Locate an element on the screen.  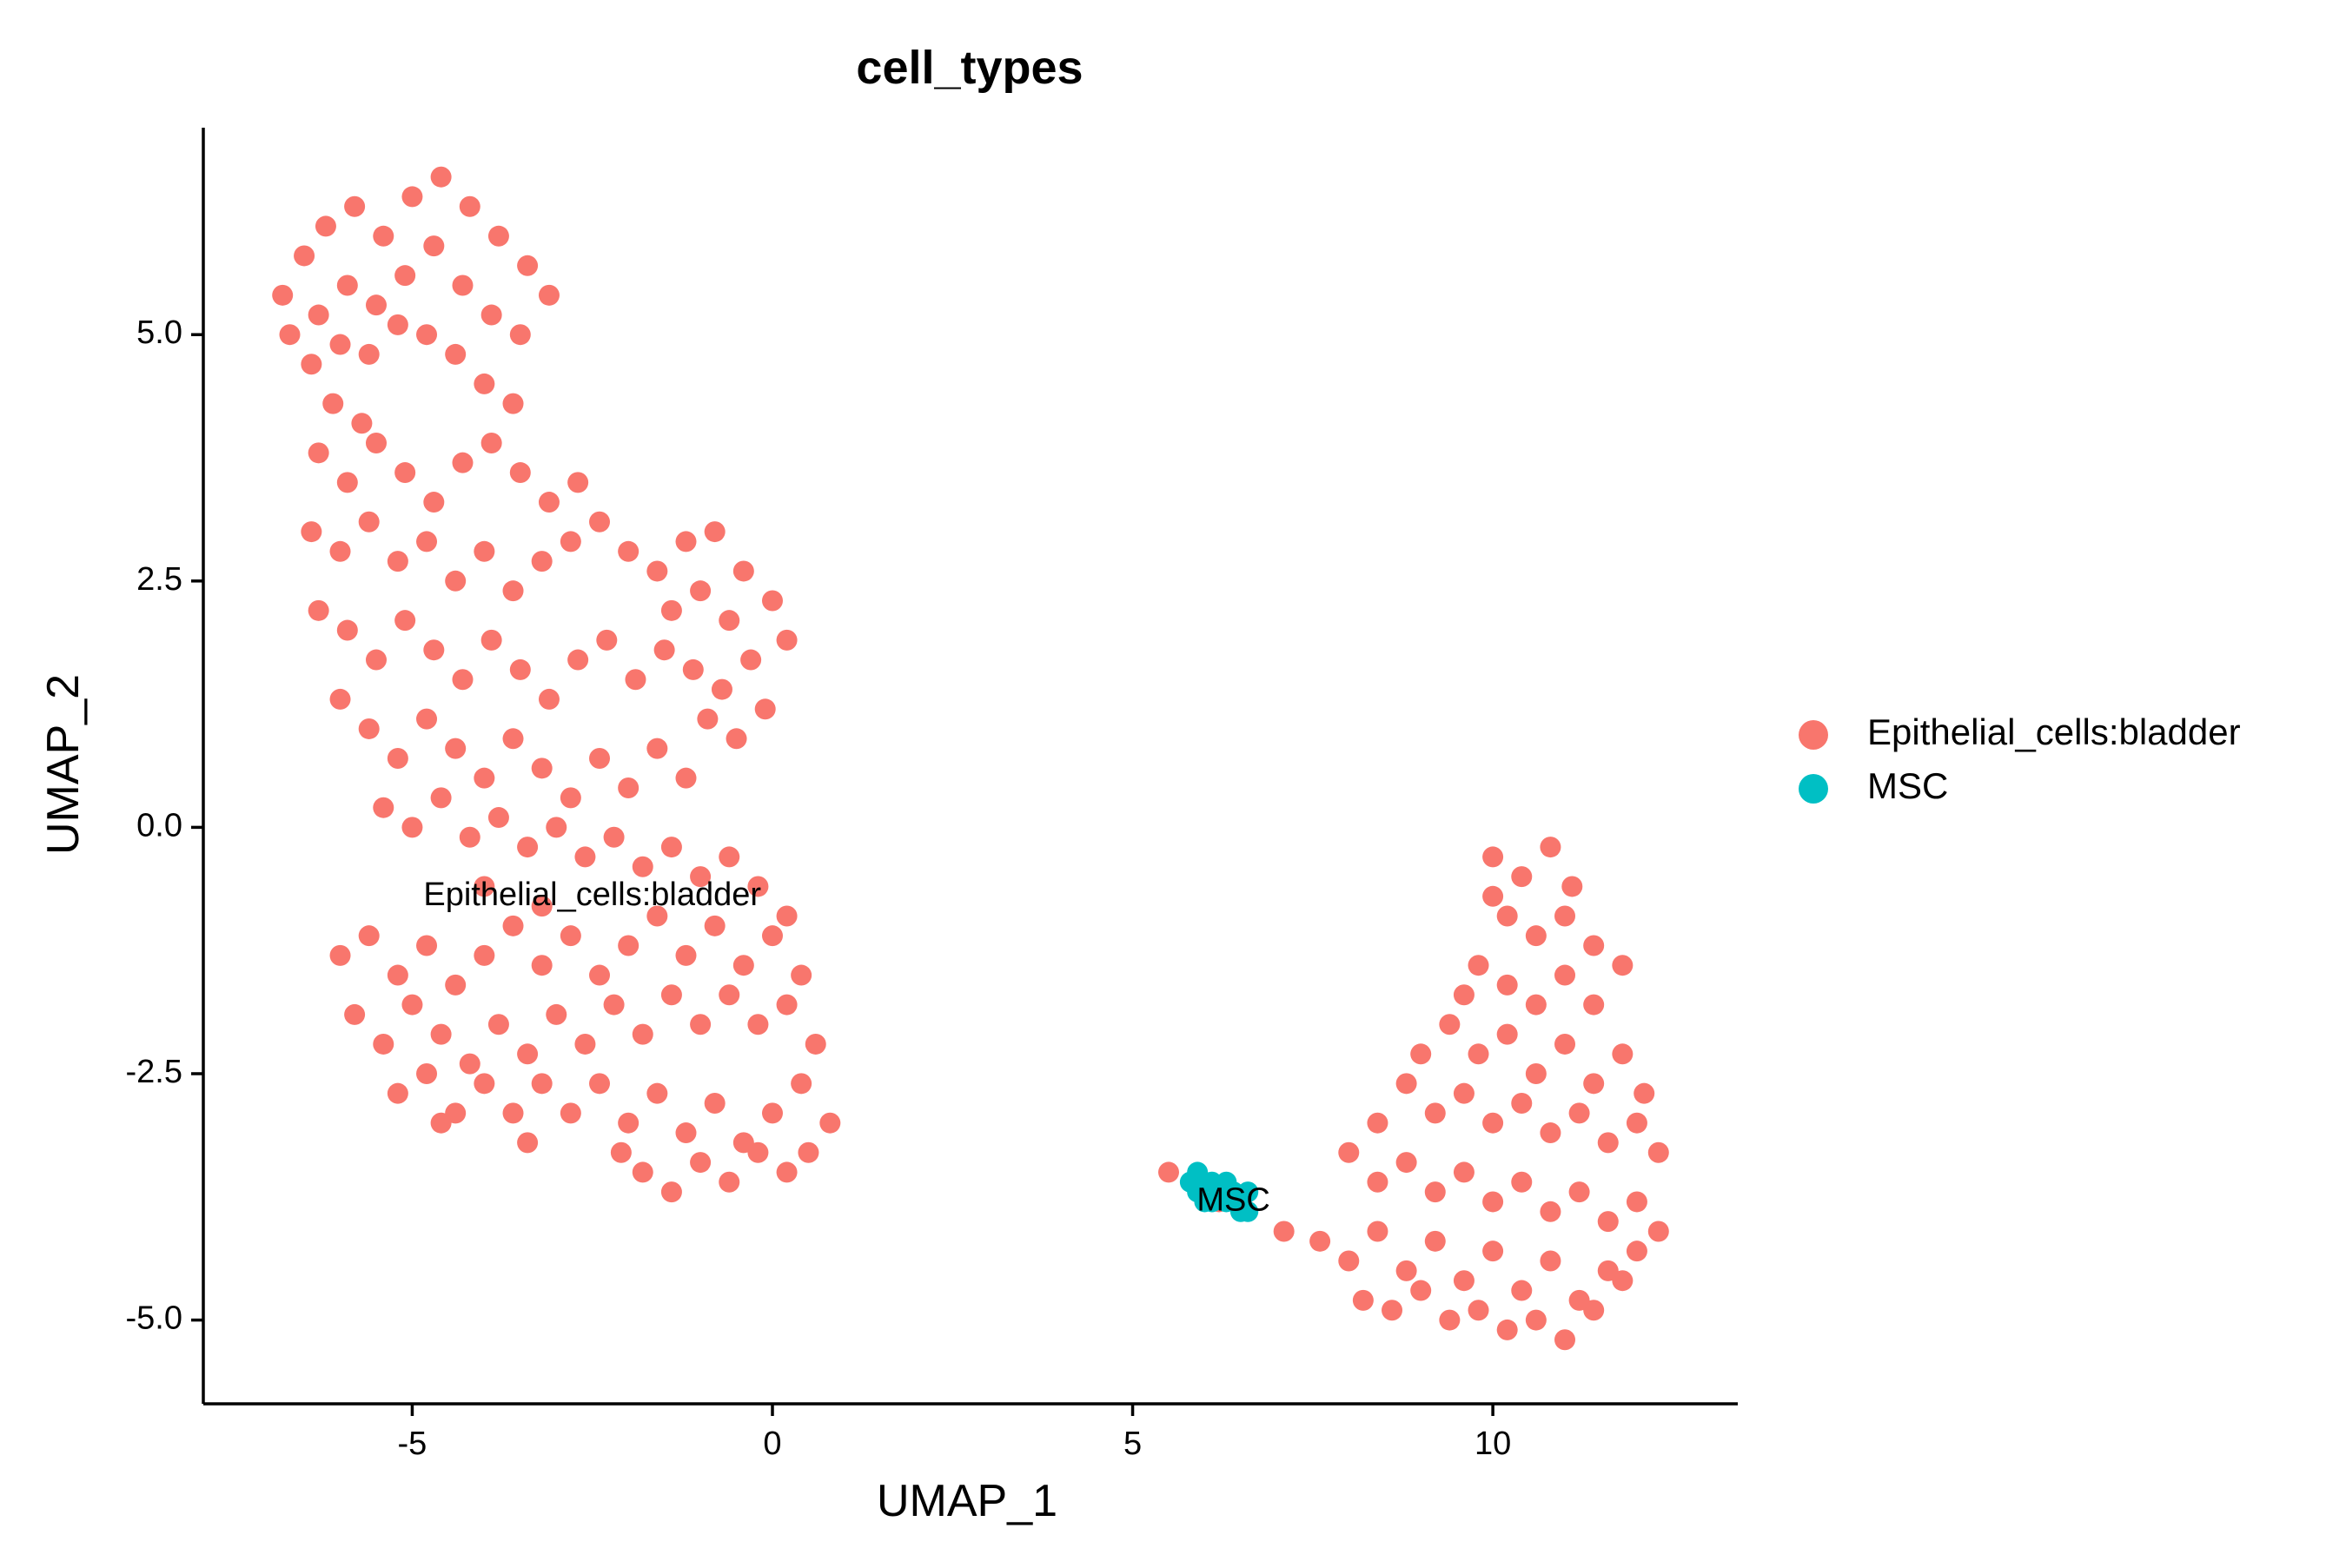
legend: Epithelial_cells:bladder MSC is located at coordinates (2020, 758).